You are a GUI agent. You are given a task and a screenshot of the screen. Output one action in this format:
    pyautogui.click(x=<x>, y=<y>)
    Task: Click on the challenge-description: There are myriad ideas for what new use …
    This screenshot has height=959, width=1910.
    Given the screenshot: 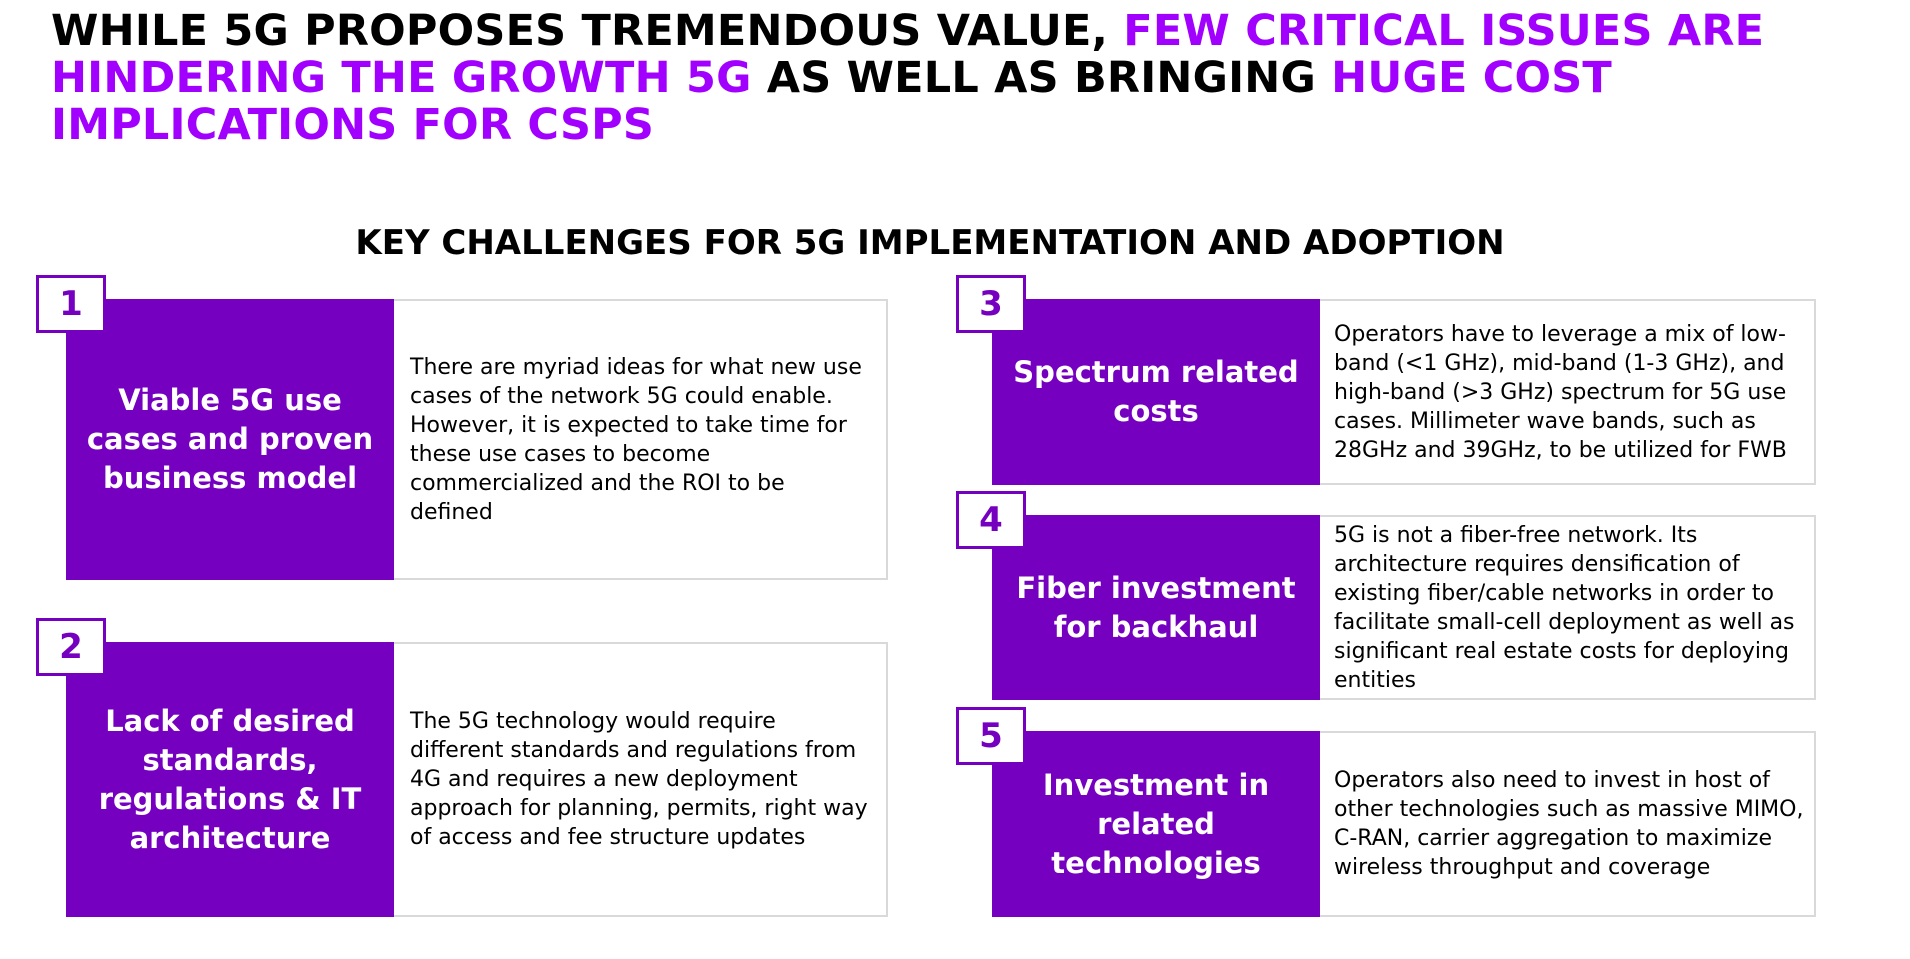 What is the action you would take?
    pyautogui.click(x=641, y=439)
    